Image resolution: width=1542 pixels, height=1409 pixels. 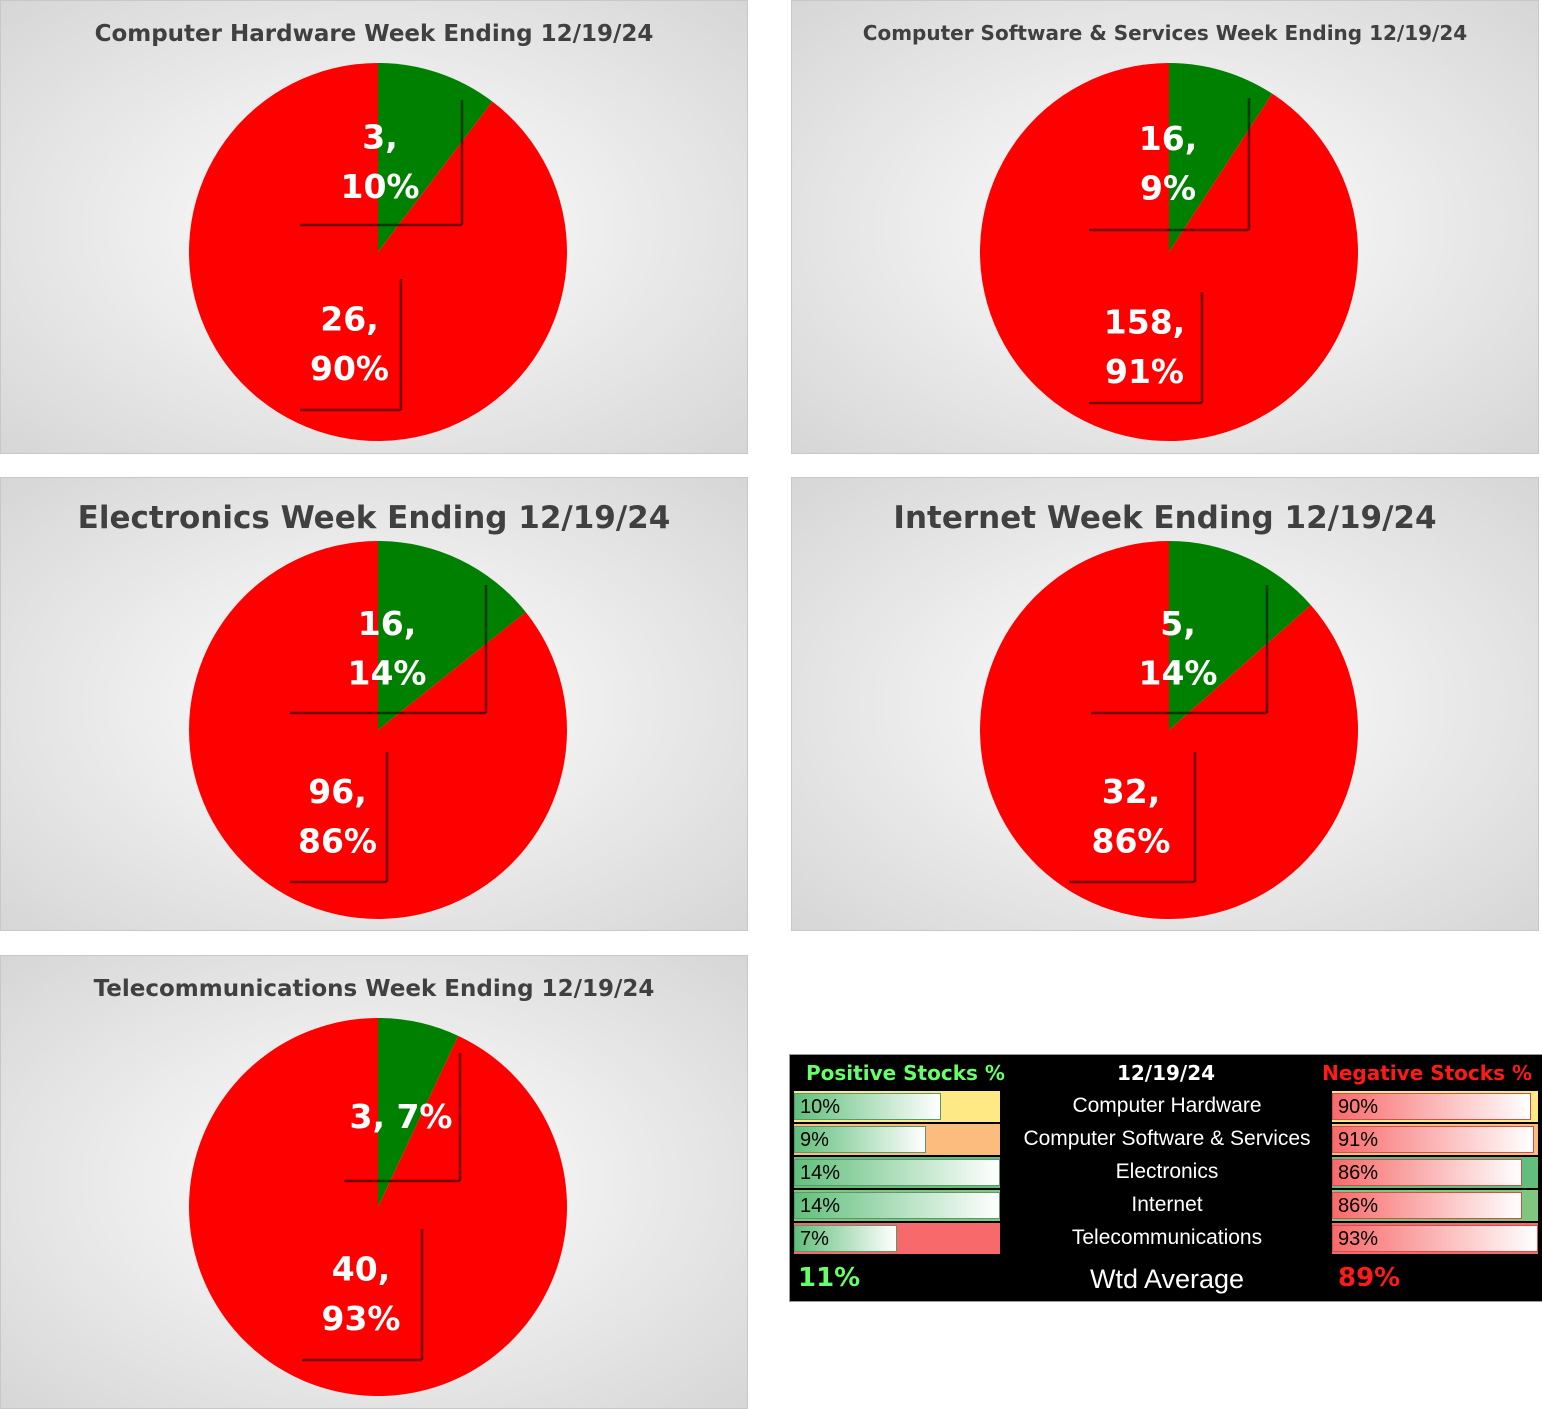 I want to click on data-label-text: 3, 7%, so click(x=400, y=1116).